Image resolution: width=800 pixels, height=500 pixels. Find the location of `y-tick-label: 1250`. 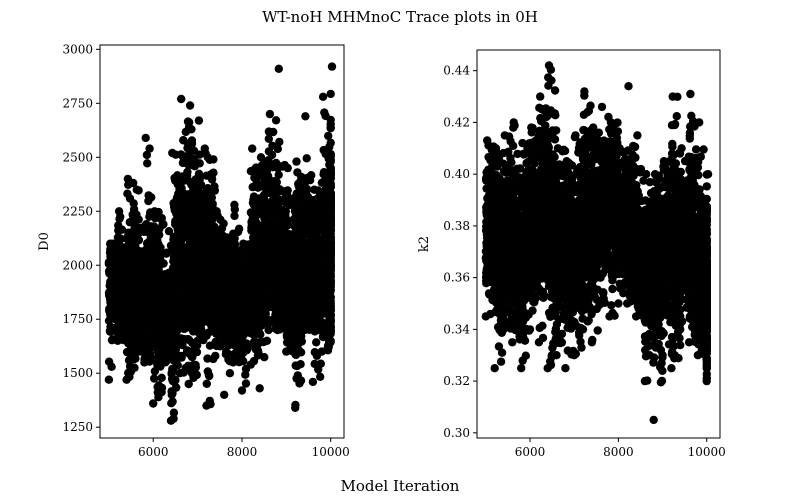

y-tick-label: 1250 is located at coordinates (77, 427).